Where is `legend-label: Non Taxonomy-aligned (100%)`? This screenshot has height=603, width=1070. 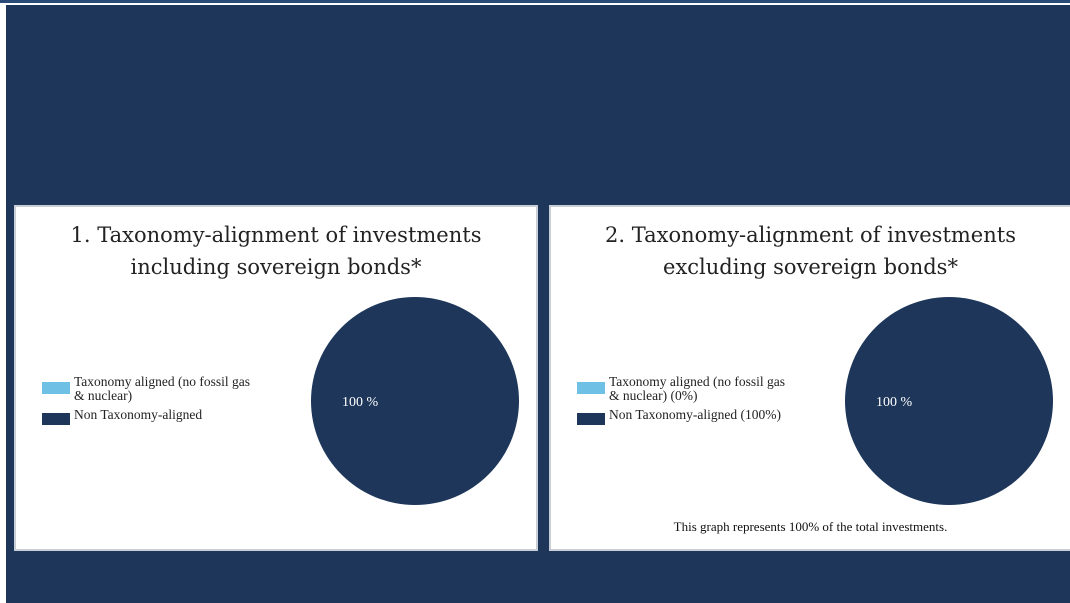 legend-label: Non Taxonomy-aligned (100%) is located at coordinates (695, 414).